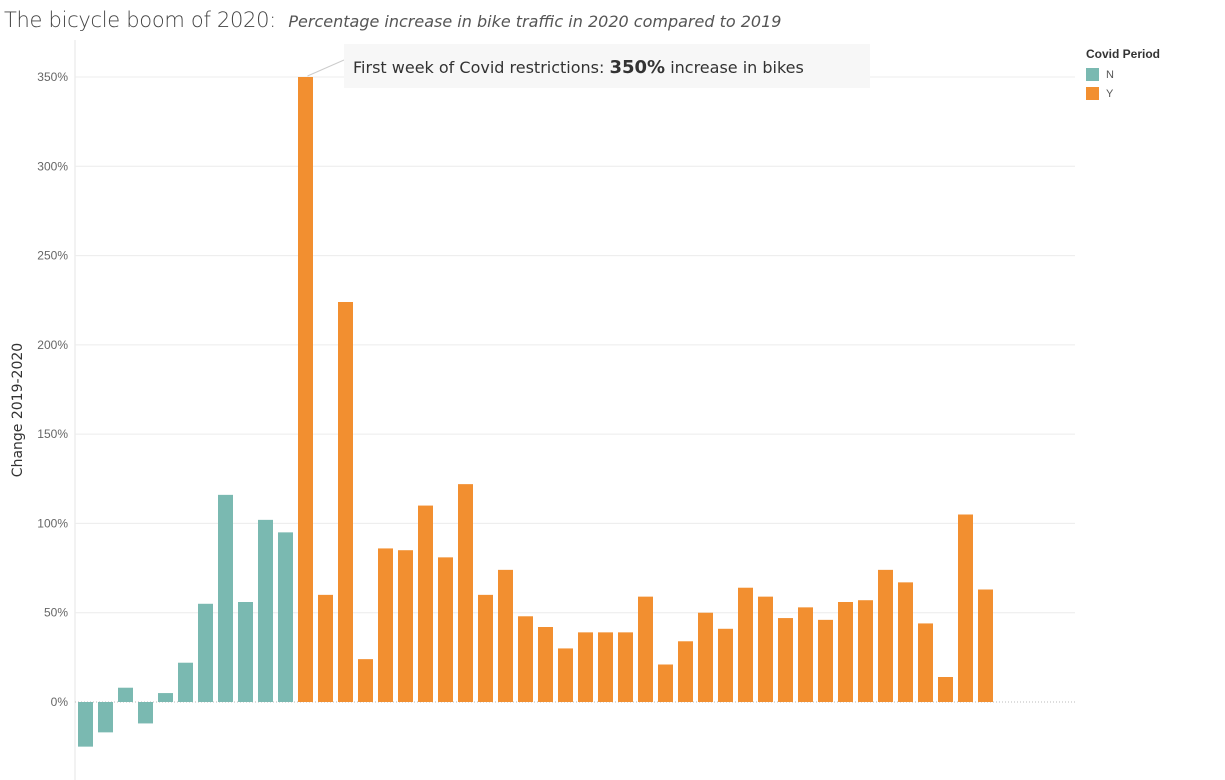 Image resolution: width=1225 pixels, height=780 pixels. I want to click on y-tick-label: 200%, so click(52, 345).